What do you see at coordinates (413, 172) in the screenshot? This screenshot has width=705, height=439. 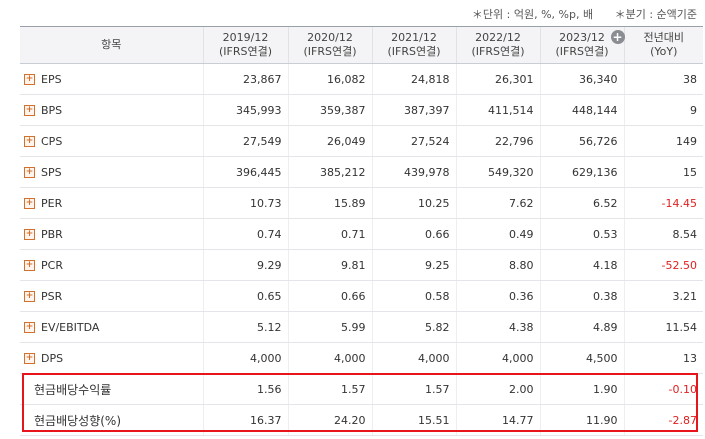 I see `value-cell: 439,978` at bounding box center [413, 172].